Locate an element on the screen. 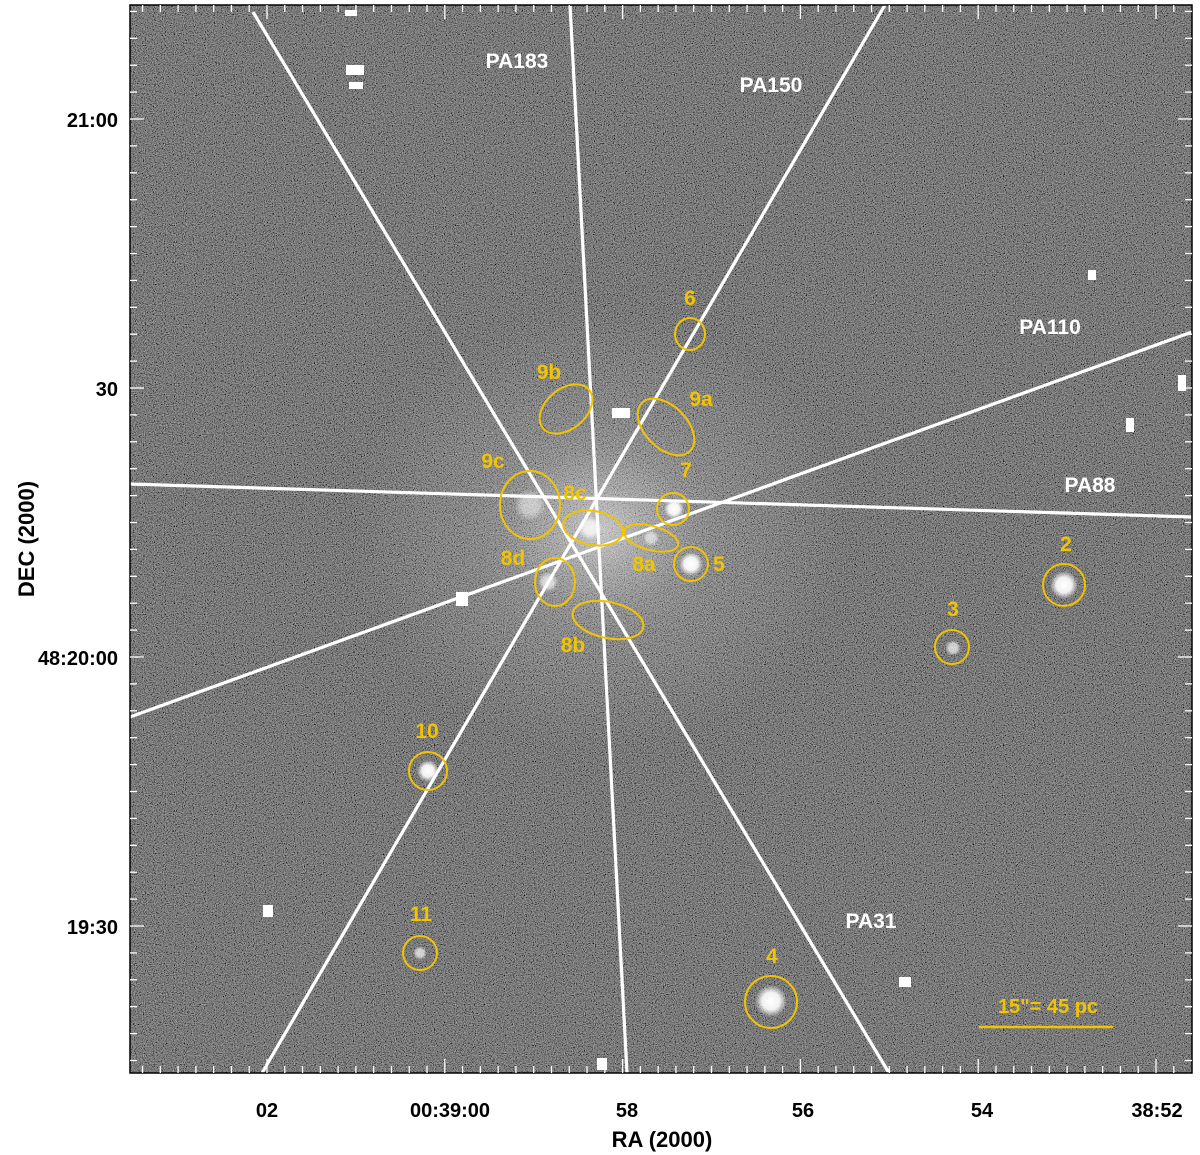  y-tick-label: 21:00 is located at coordinates (92, 121).